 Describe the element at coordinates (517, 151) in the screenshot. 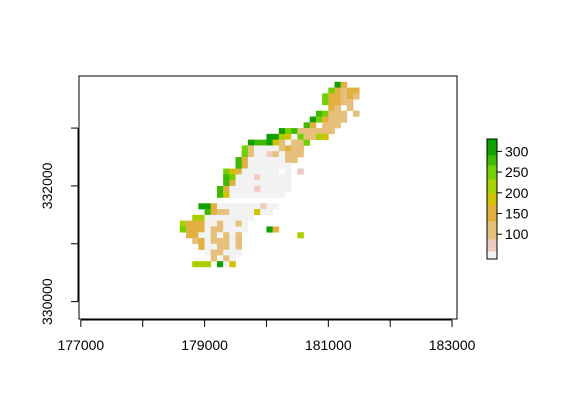

I see `legend-tick-label: 300` at that location.